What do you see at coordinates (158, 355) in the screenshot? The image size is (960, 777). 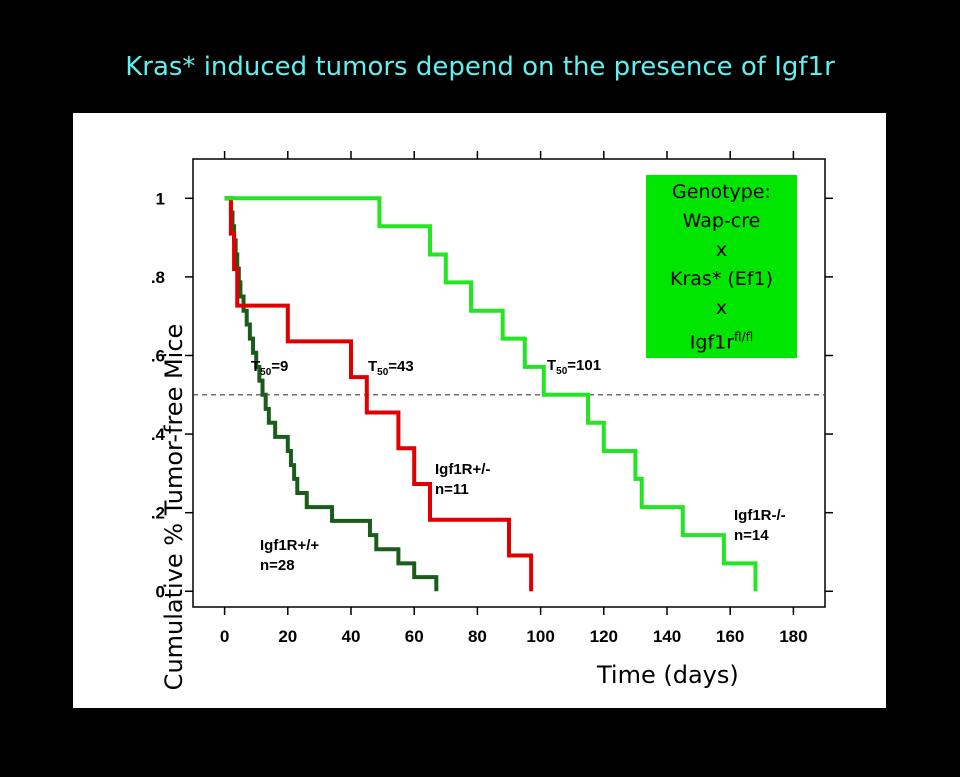 I see `y-tick-label: .6` at bounding box center [158, 355].